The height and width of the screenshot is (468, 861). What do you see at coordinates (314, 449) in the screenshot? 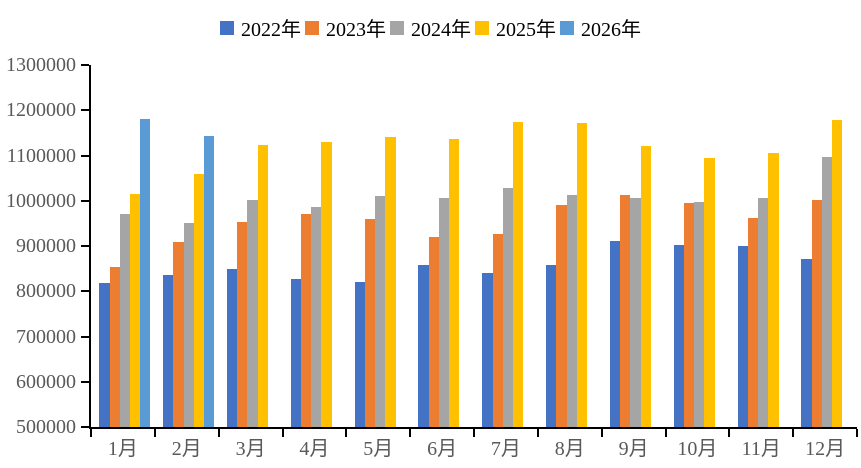
I see `x-axis-label: 4月` at bounding box center [314, 449].